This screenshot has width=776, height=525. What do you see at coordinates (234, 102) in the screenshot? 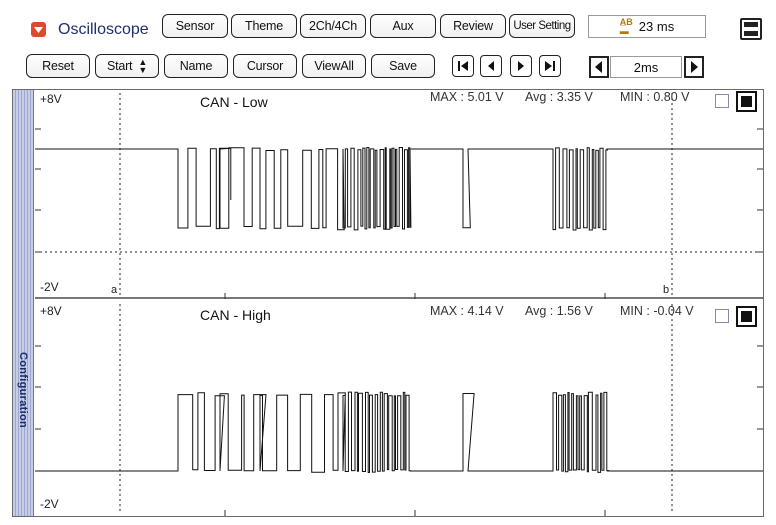
I see `channel-name: CAN - Low` at bounding box center [234, 102].